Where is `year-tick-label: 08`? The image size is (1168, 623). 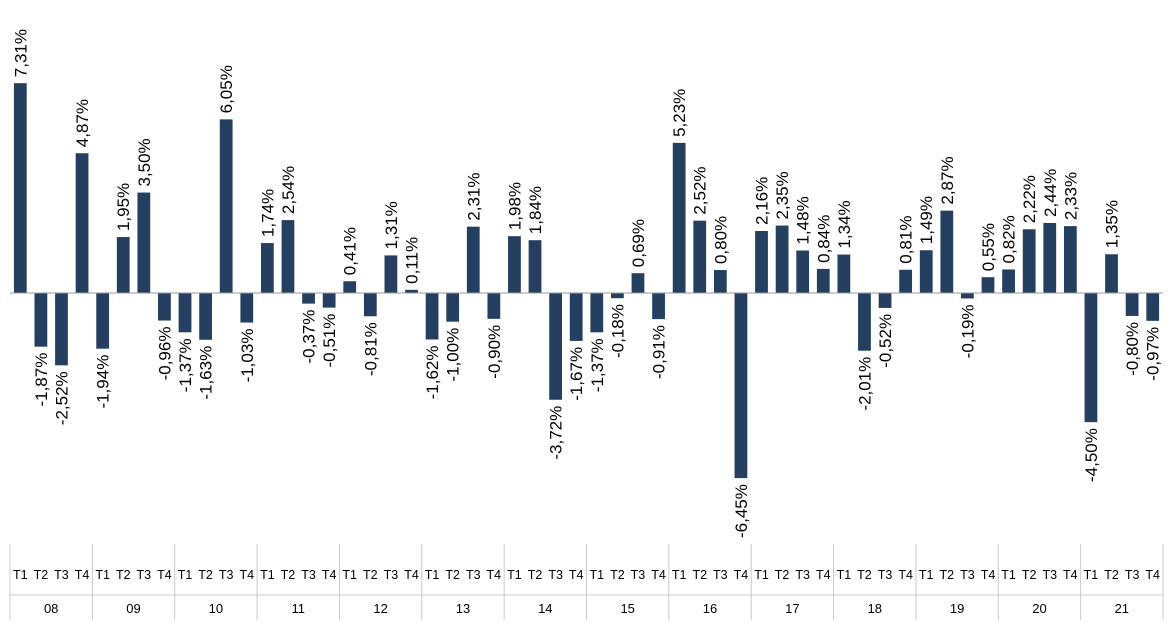
year-tick-label: 08 is located at coordinates (51, 608).